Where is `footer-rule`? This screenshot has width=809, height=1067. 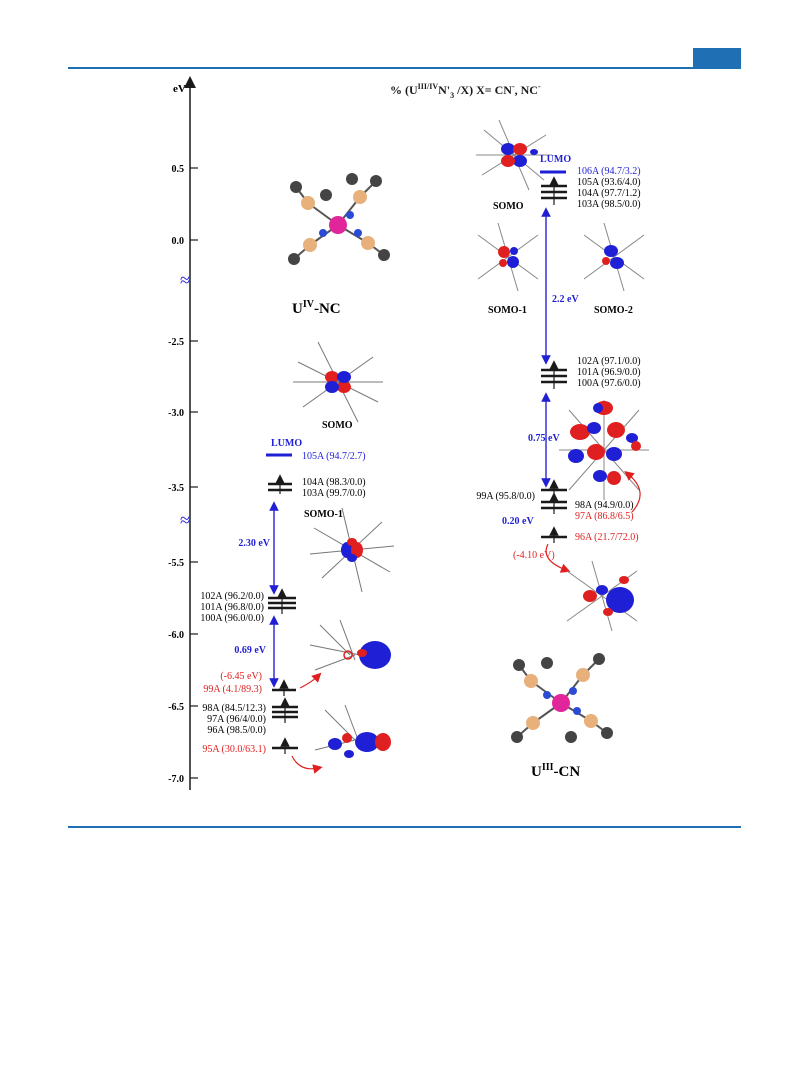 footer-rule is located at coordinates (404, 827).